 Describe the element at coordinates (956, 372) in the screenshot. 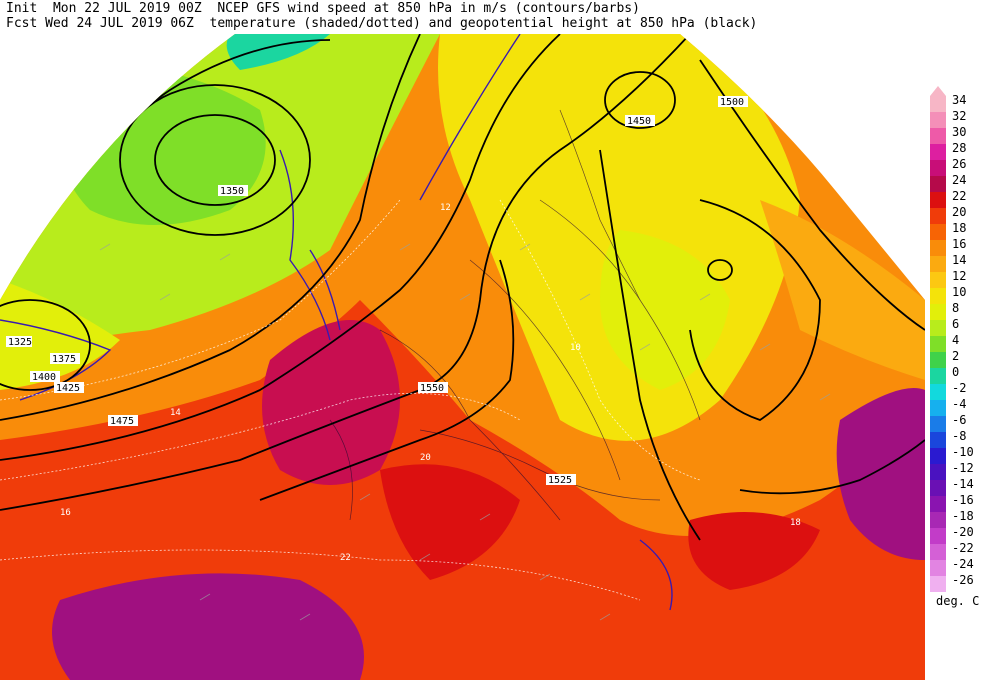

I see `legend-label: 0` at that location.